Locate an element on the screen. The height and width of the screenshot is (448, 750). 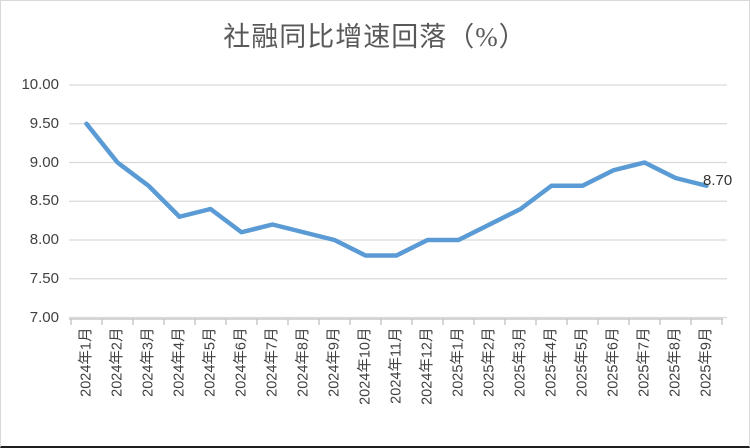
x-tick-label: 2025年8月 is located at coordinates (675, 362).